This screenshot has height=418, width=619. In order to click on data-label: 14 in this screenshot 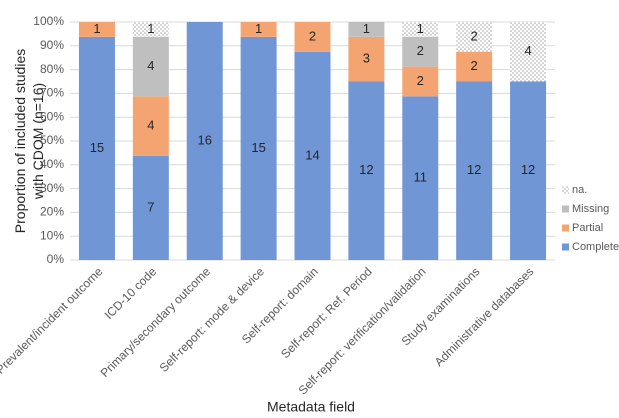, I will do `click(312, 154)`.